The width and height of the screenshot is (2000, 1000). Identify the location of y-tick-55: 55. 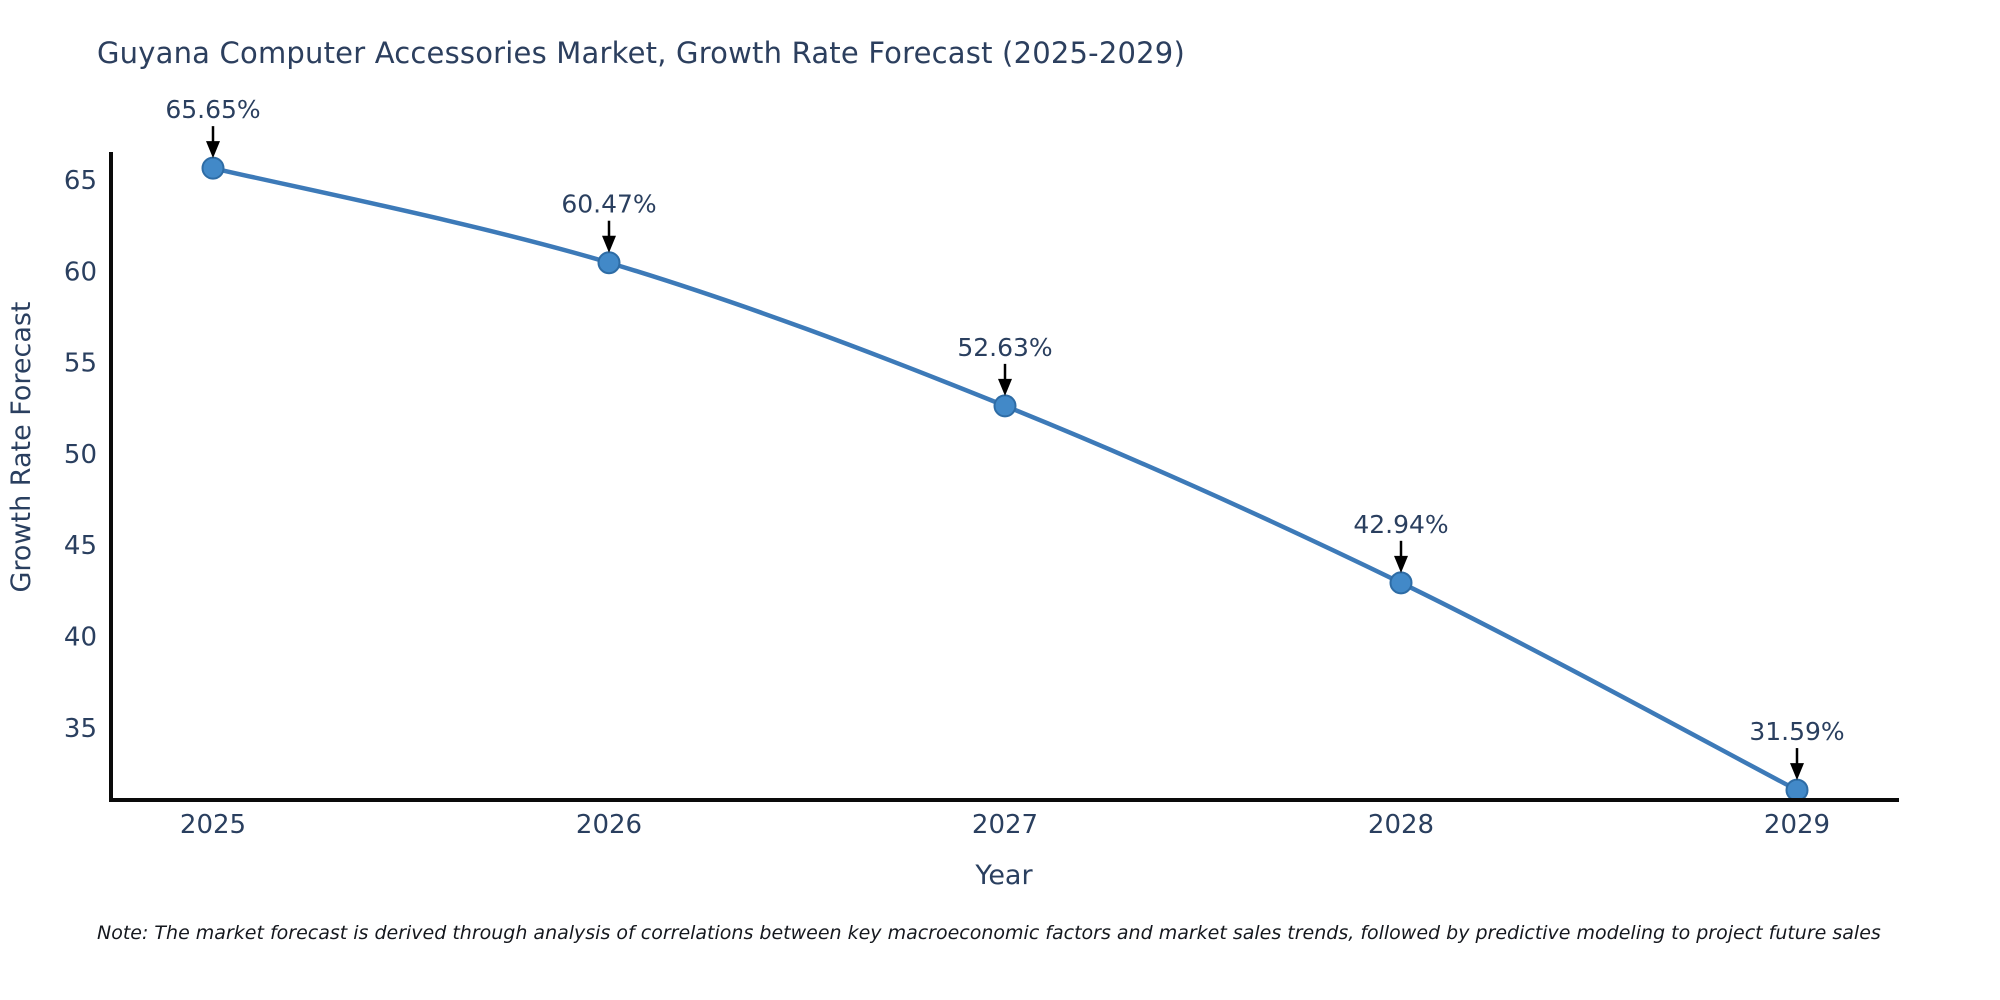
(80, 364).